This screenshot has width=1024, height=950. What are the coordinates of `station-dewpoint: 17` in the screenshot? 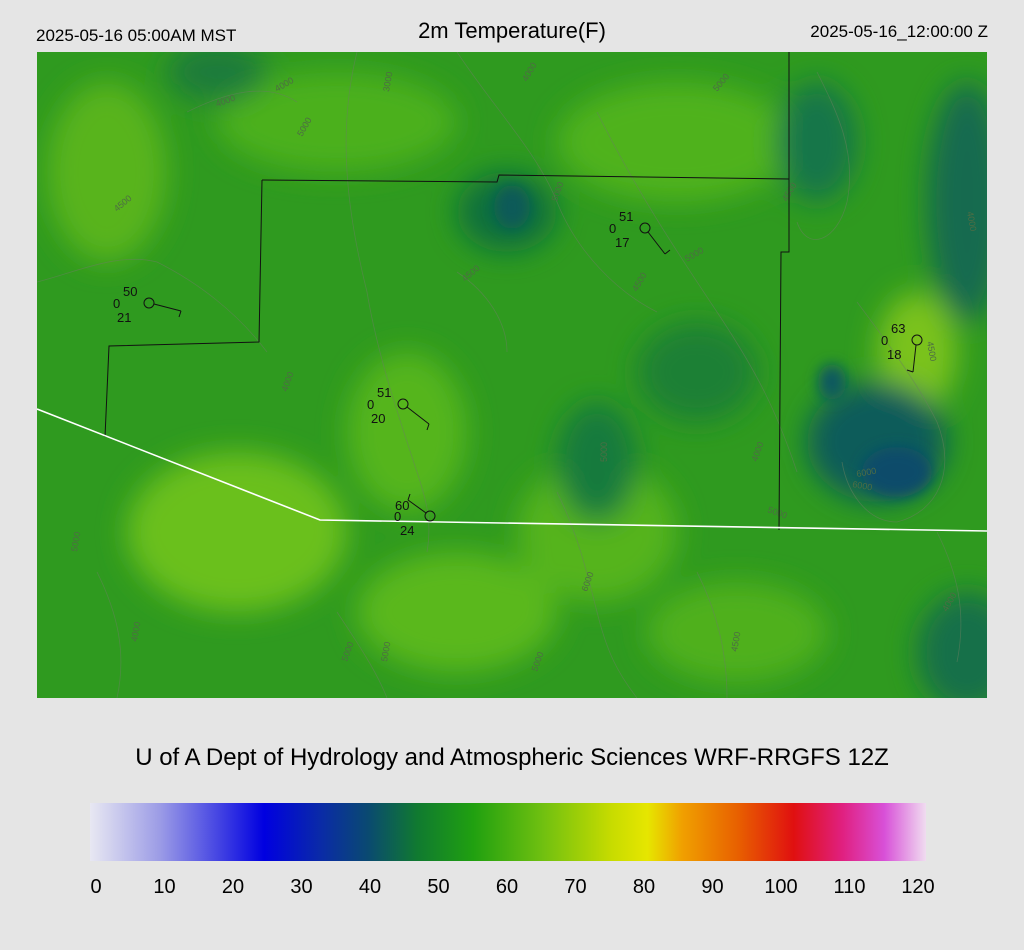 It's located at (622, 242).